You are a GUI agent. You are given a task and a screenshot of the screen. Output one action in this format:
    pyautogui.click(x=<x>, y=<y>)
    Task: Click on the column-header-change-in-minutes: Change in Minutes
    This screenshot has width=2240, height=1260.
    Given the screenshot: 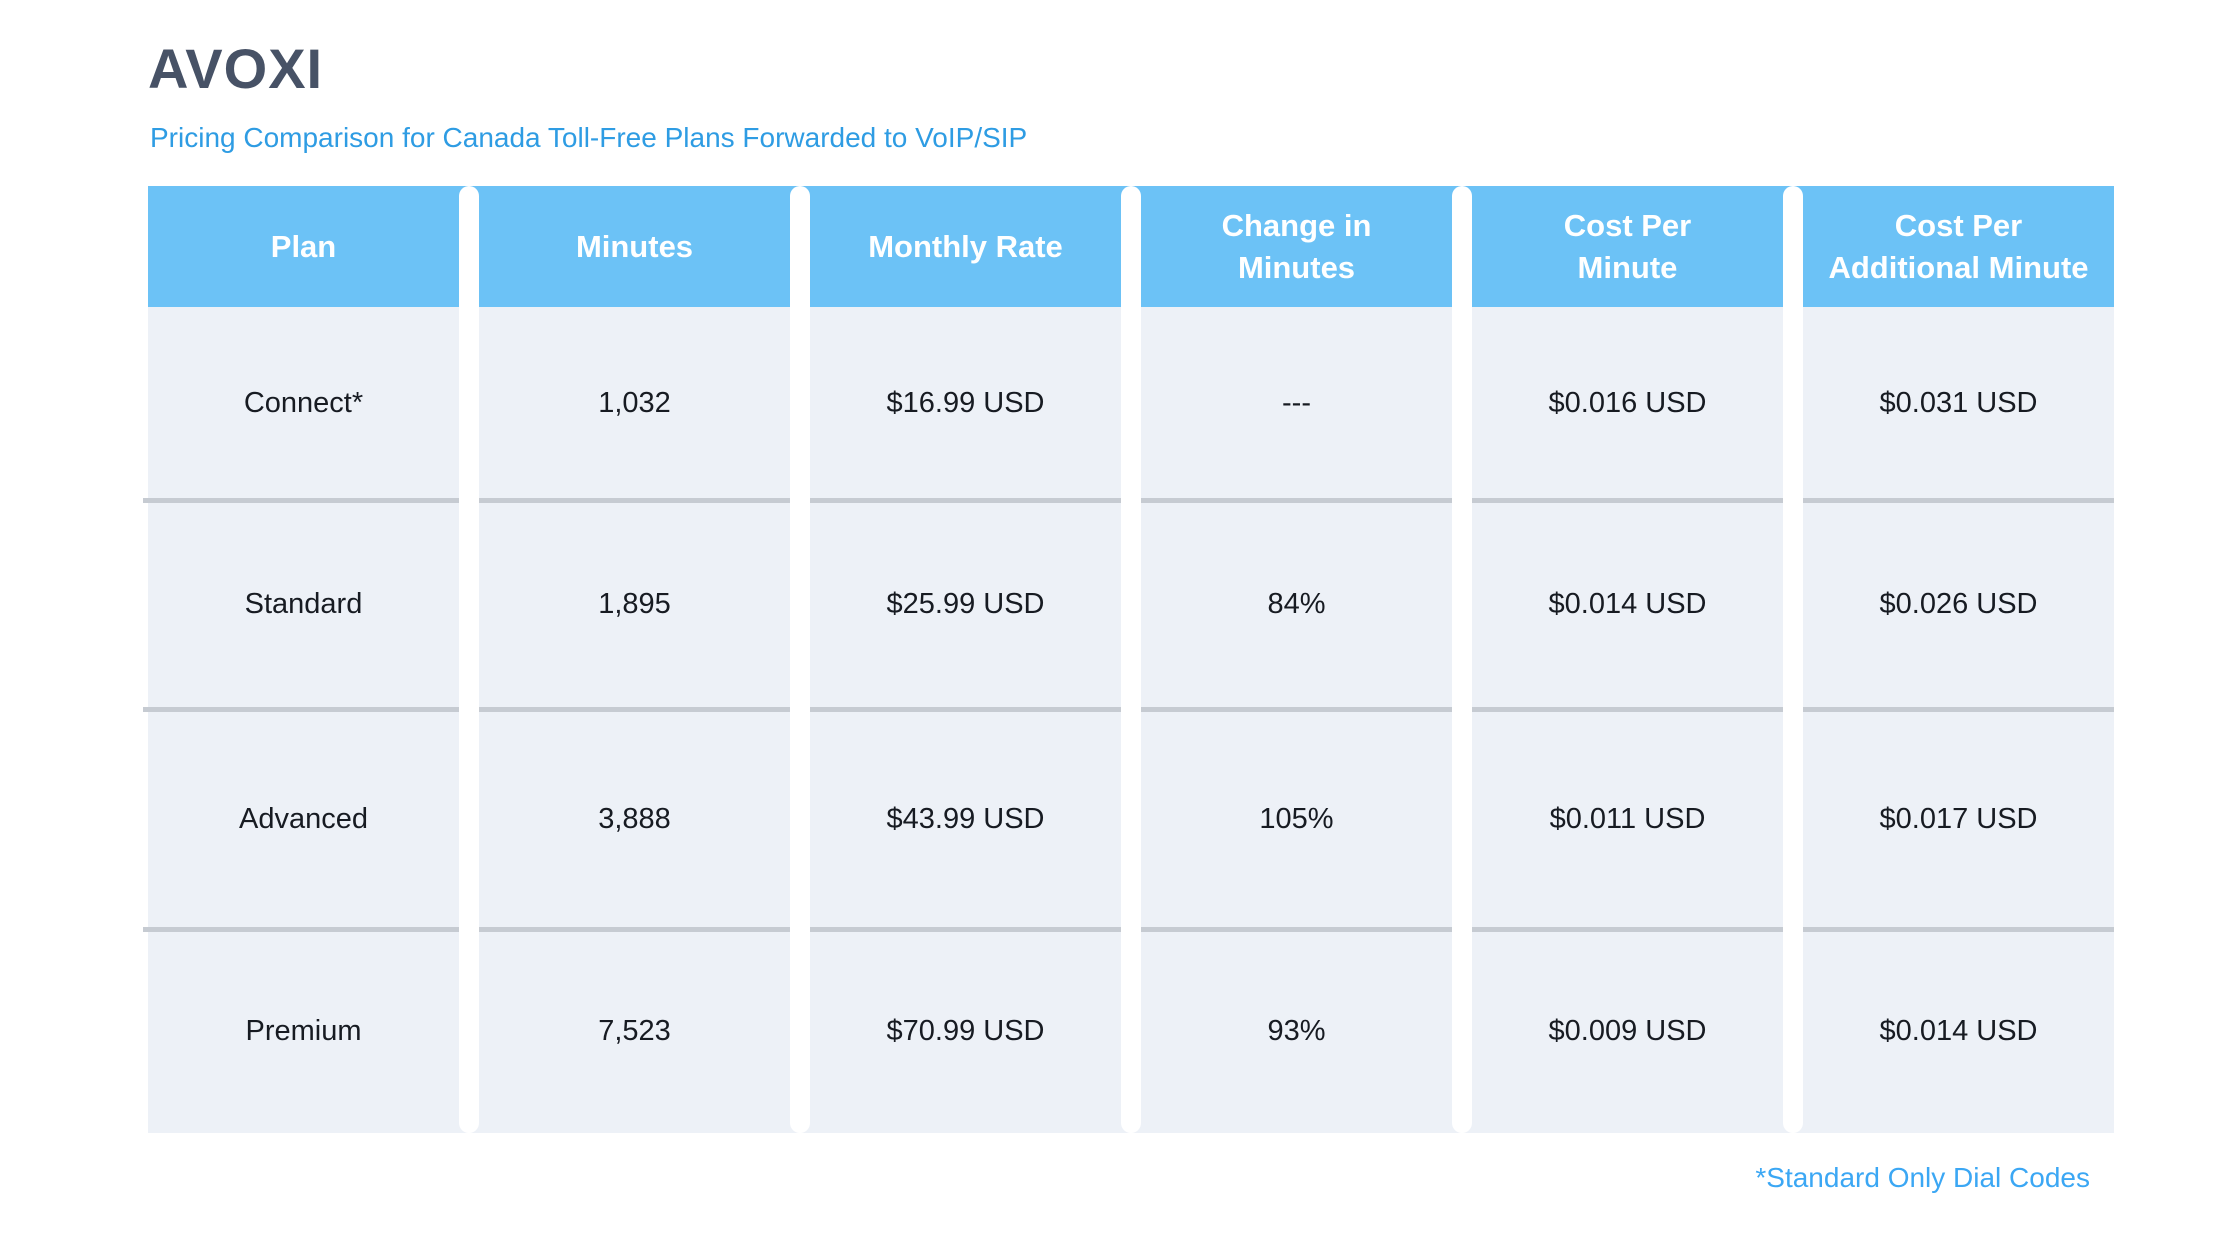 What is the action you would take?
    pyautogui.click(x=1296, y=246)
    